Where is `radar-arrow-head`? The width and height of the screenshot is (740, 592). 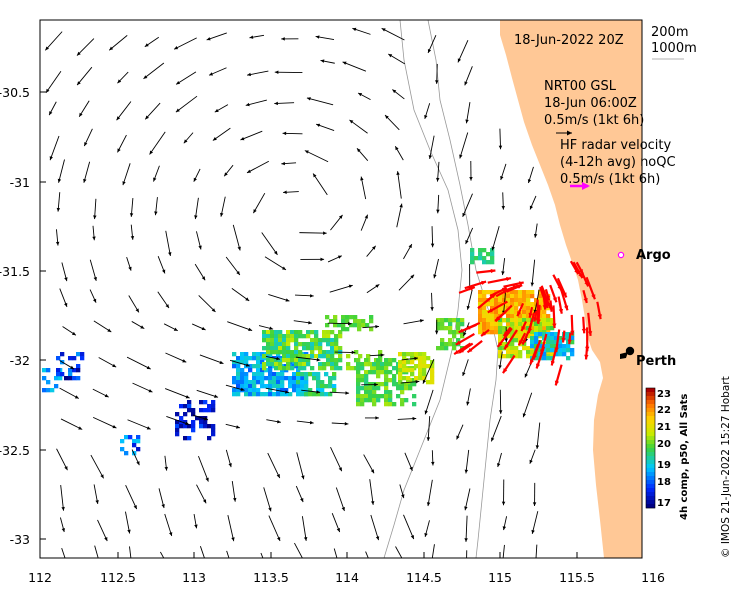
radar-arrow-head is located at coordinates (538, 366).